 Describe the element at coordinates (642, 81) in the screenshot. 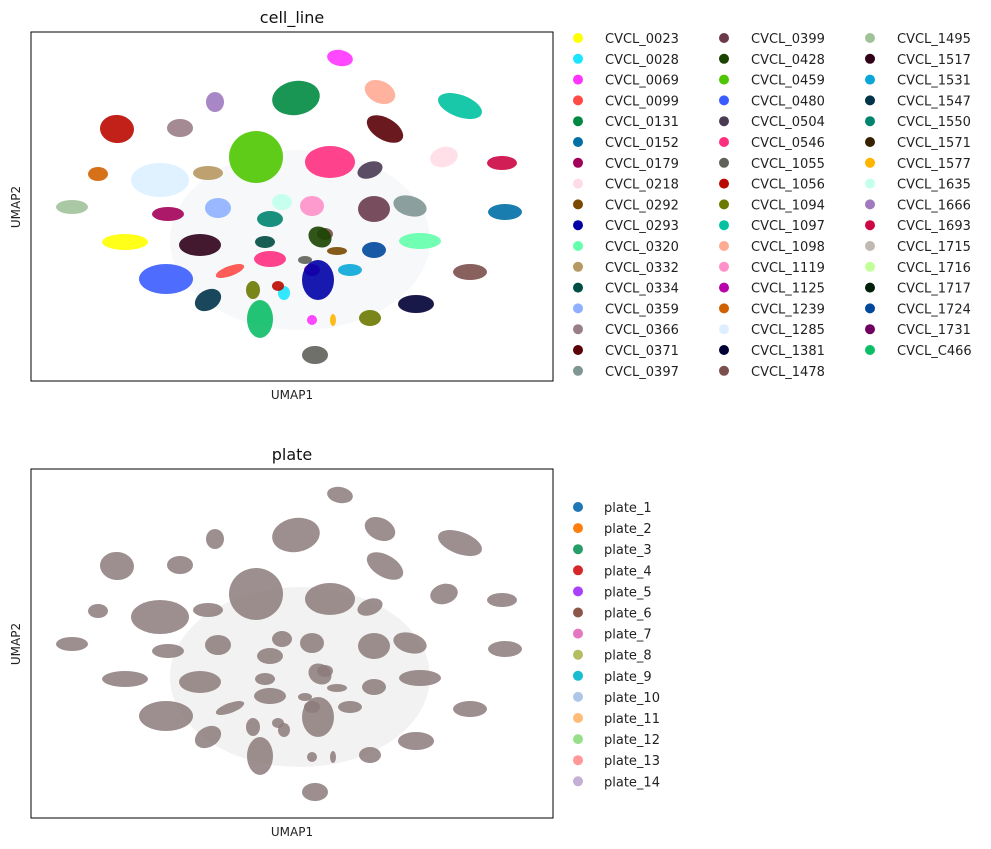

I see `legend-label-cvcl_0069: CVCL_0069` at that location.